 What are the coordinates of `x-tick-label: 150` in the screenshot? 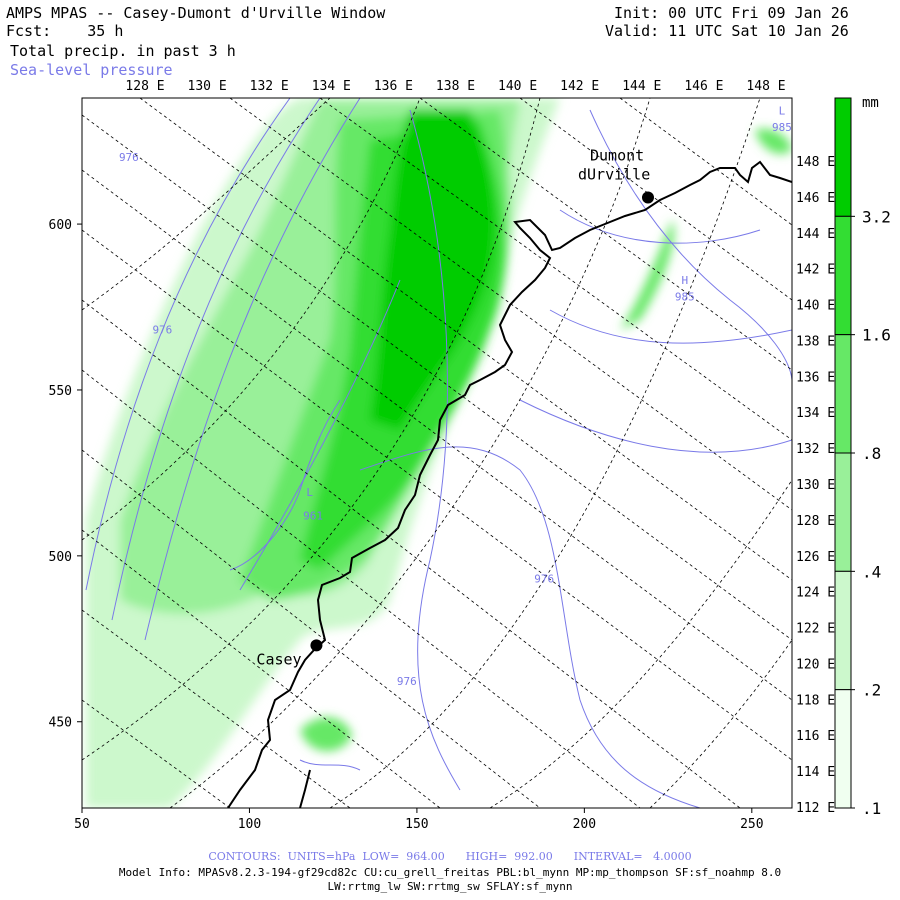 It's located at (416, 824).